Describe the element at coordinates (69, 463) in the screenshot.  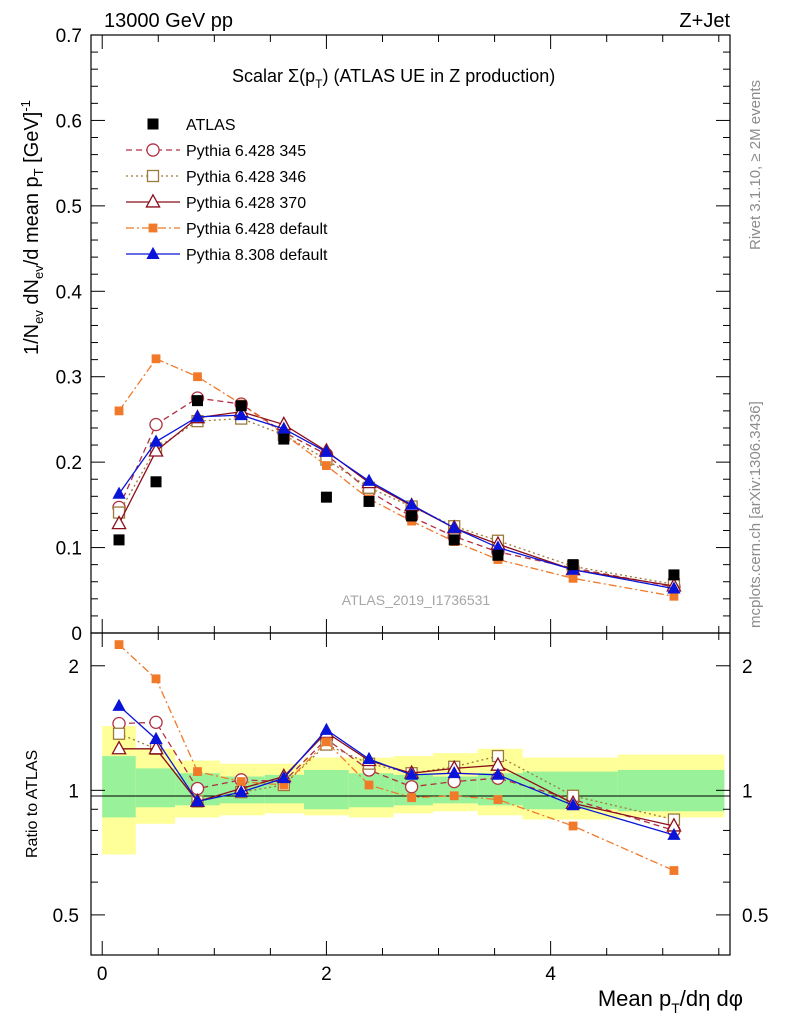
I see `main-y-tick-label: 0.2` at that location.